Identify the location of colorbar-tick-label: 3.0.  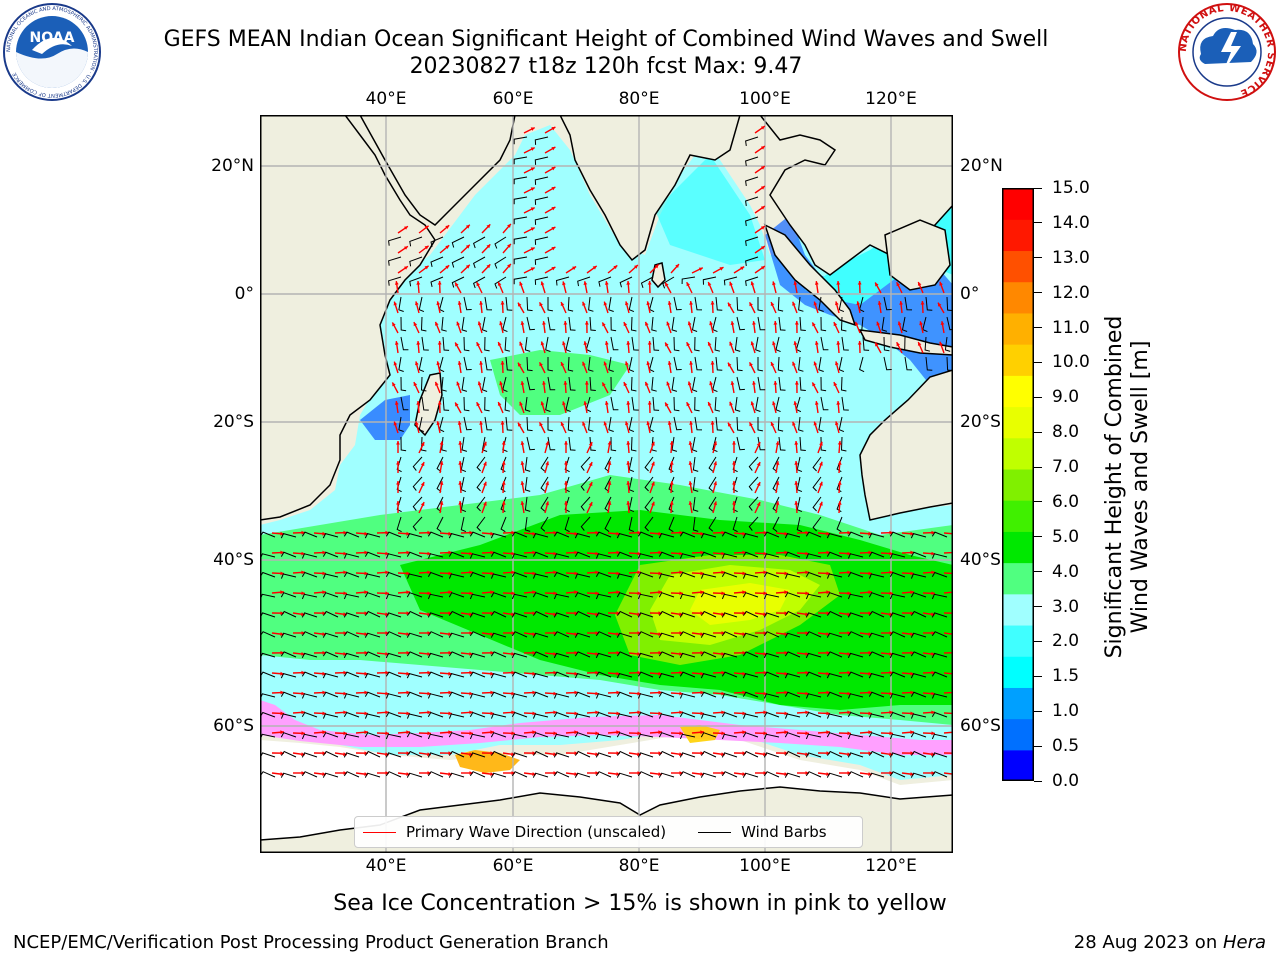
(1066, 606).